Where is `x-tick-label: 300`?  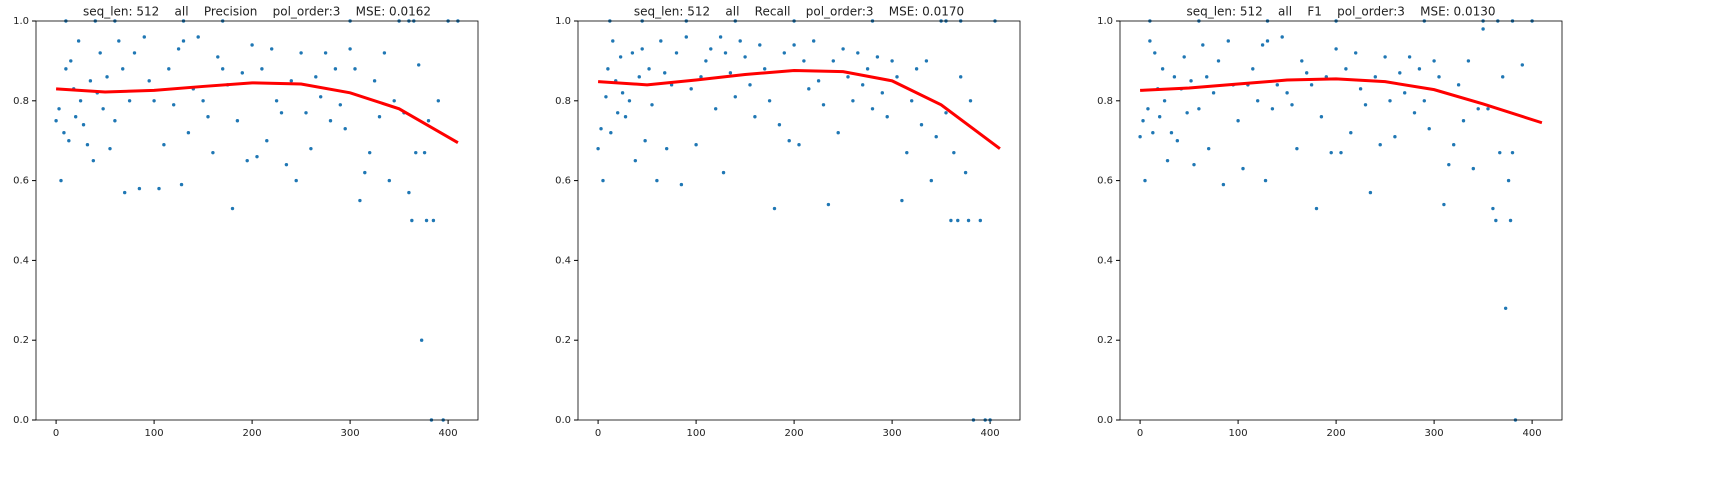 x-tick-label: 300 is located at coordinates (350, 433).